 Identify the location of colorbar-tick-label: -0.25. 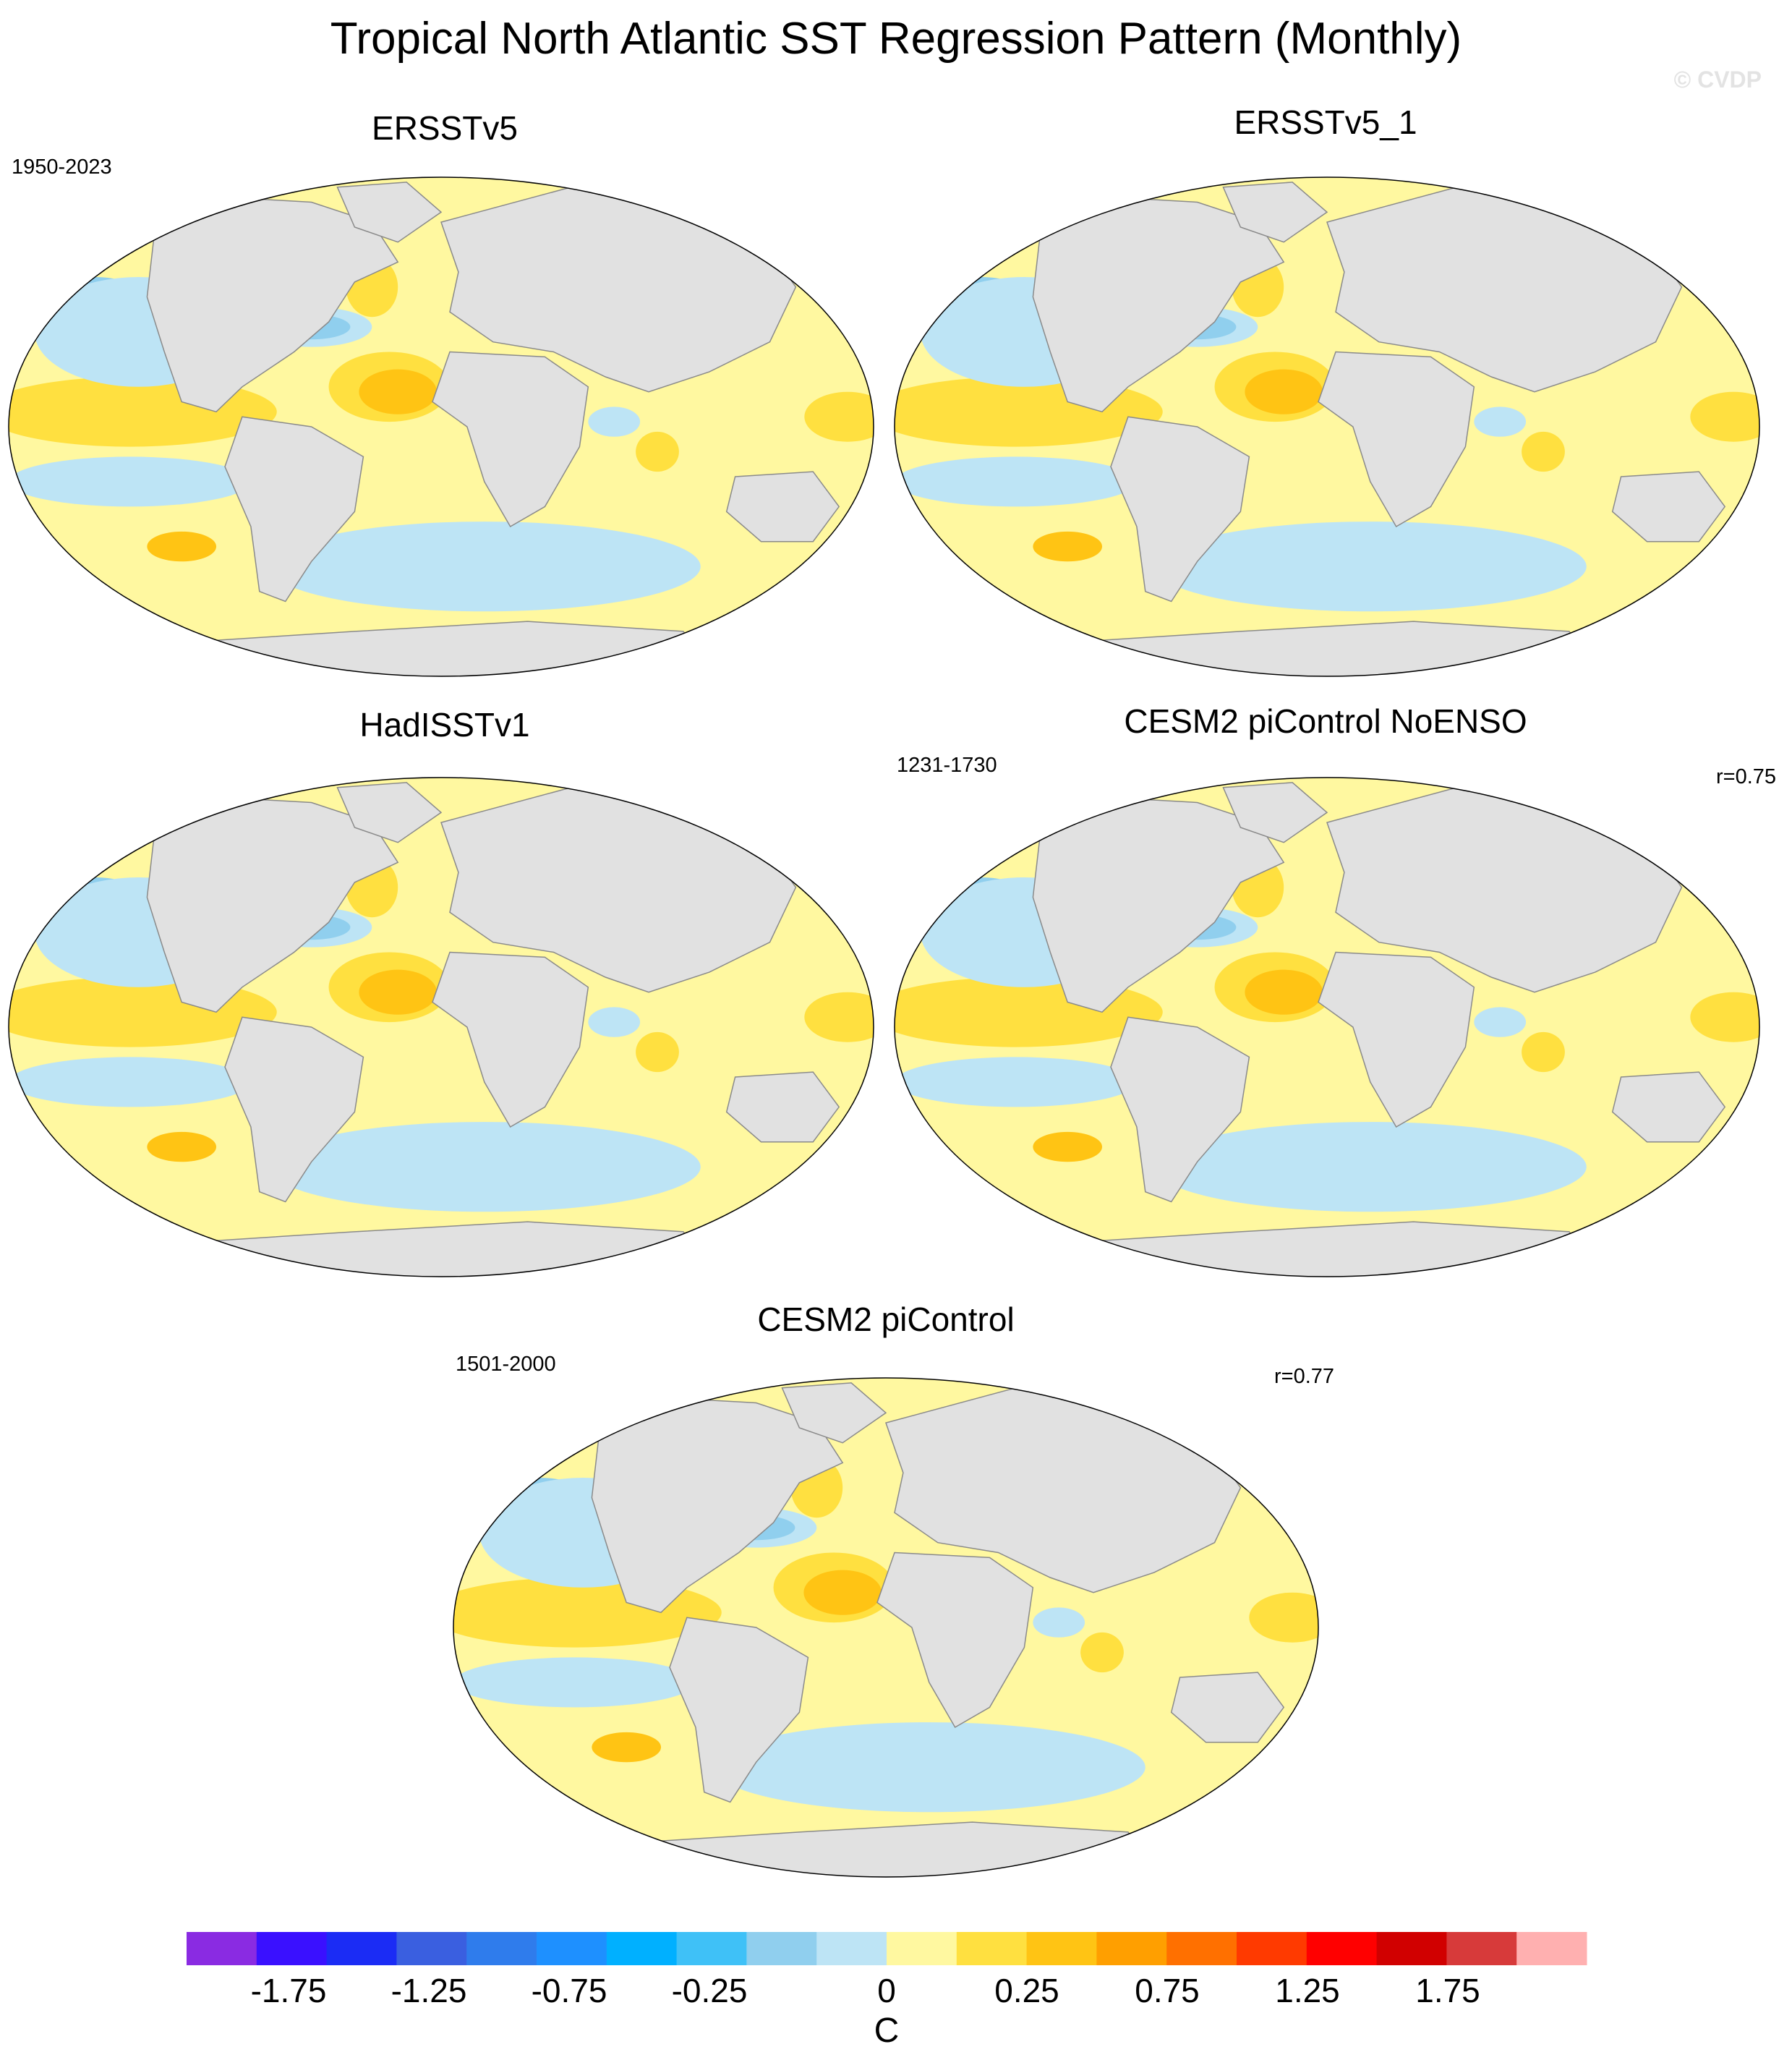
(709, 1990).